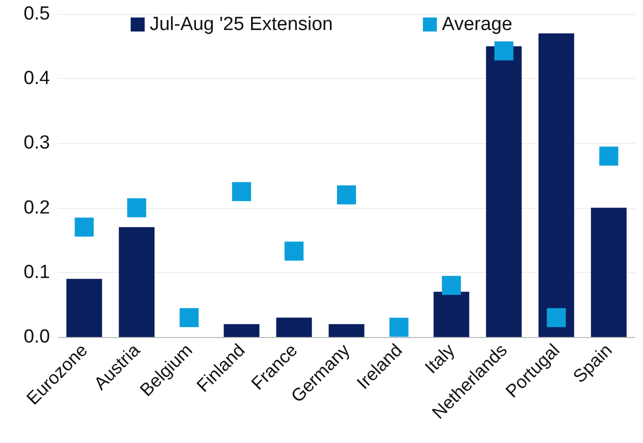 This screenshot has width=643, height=443. I want to click on legend-label: Jul-Aug '25 Extension, so click(241, 24).